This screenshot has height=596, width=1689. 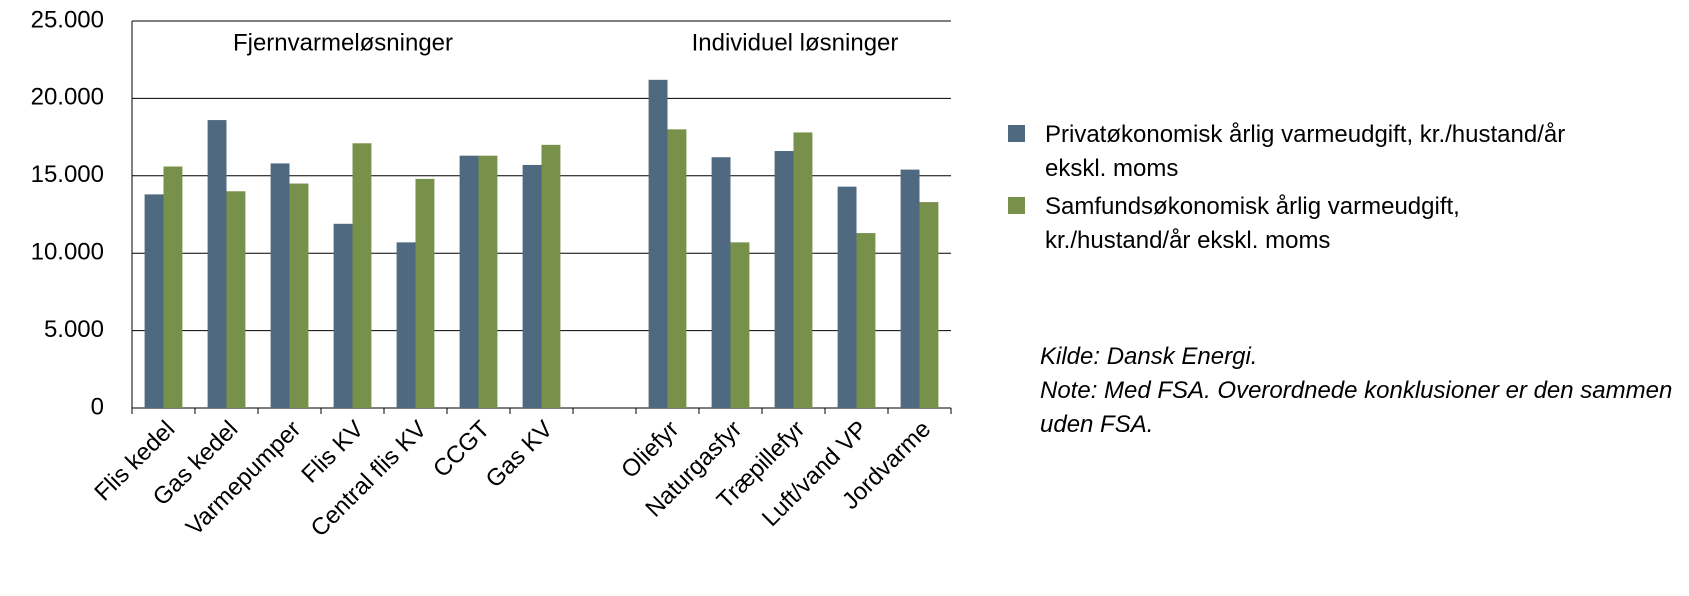 What do you see at coordinates (74, 329) in the screenshot?
I see `y-tick-label: 5.000` at bounding box center [74, 329].